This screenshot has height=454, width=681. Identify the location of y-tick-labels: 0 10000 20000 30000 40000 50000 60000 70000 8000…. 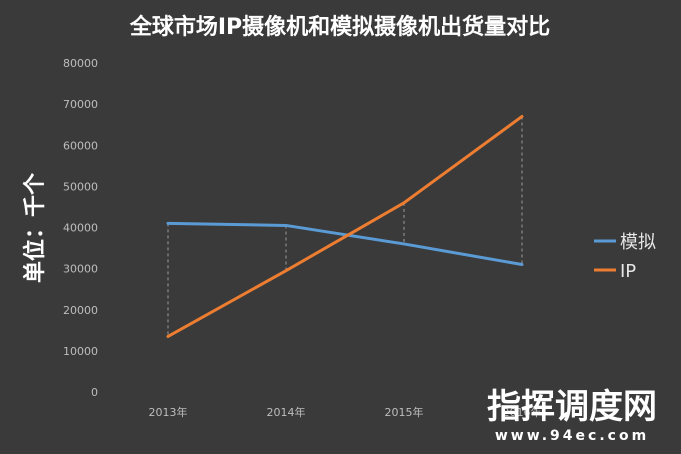
(80, 228).